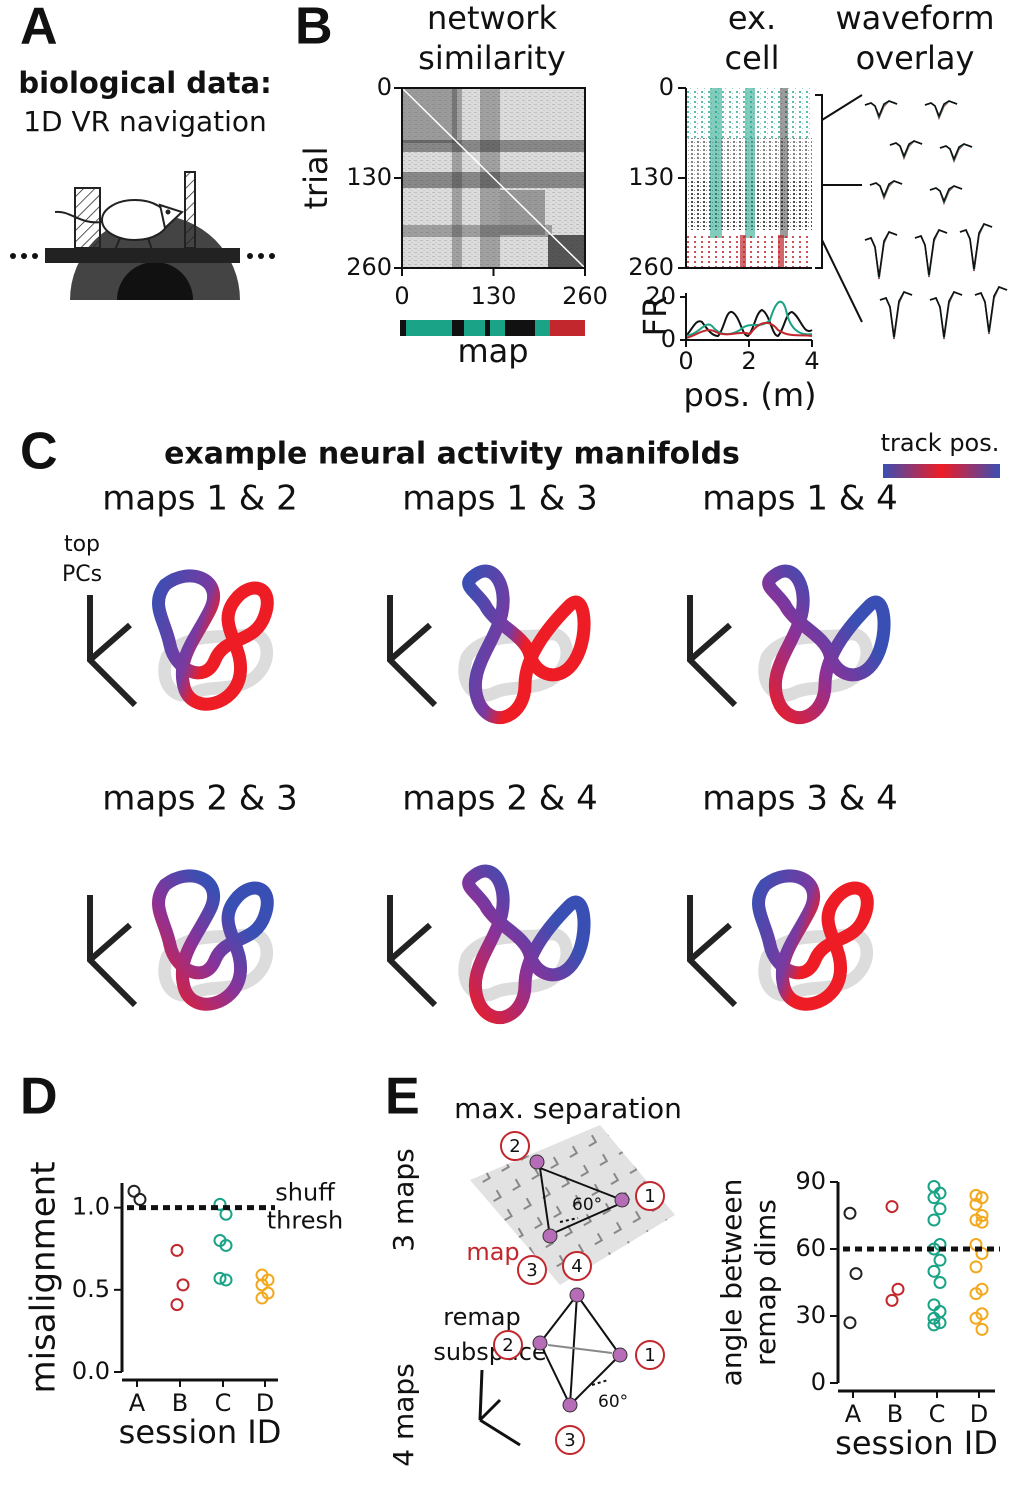 The height and width of the screenshot is (1500, 1017). Describe the element at coordinates (751, 58) in the screenshot. I see `title: cell` at that location.